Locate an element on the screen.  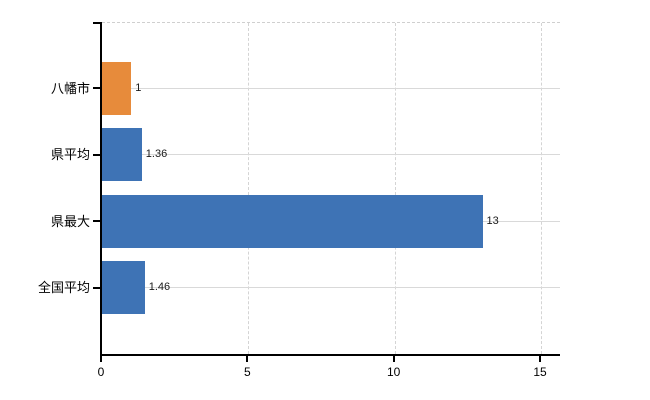
y-axis-line is located at coordinates (101, 189).